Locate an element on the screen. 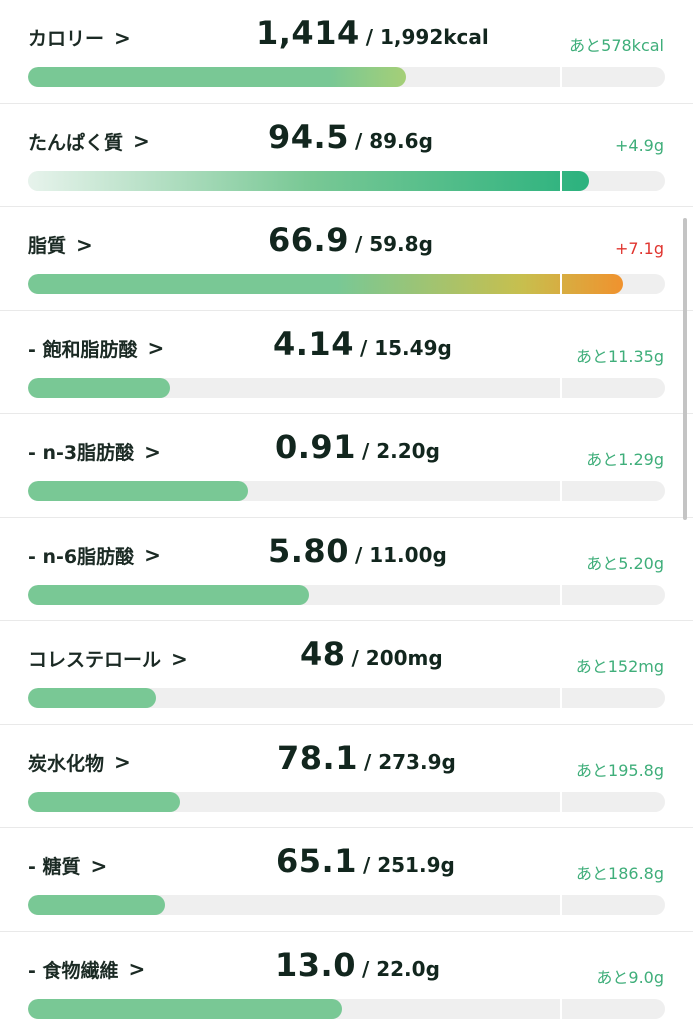 This screenshot has height=1035, width=693. nutrient-name-link: たんぱく質 > is located at coordinates (89, 141).